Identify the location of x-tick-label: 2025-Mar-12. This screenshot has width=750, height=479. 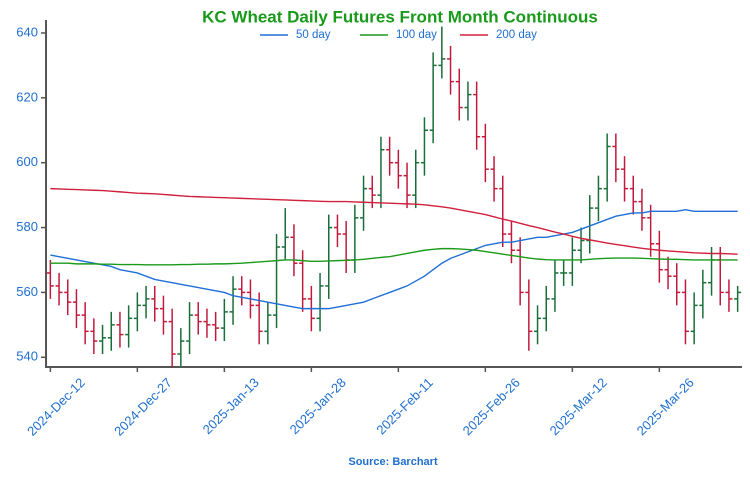
(578, 406).